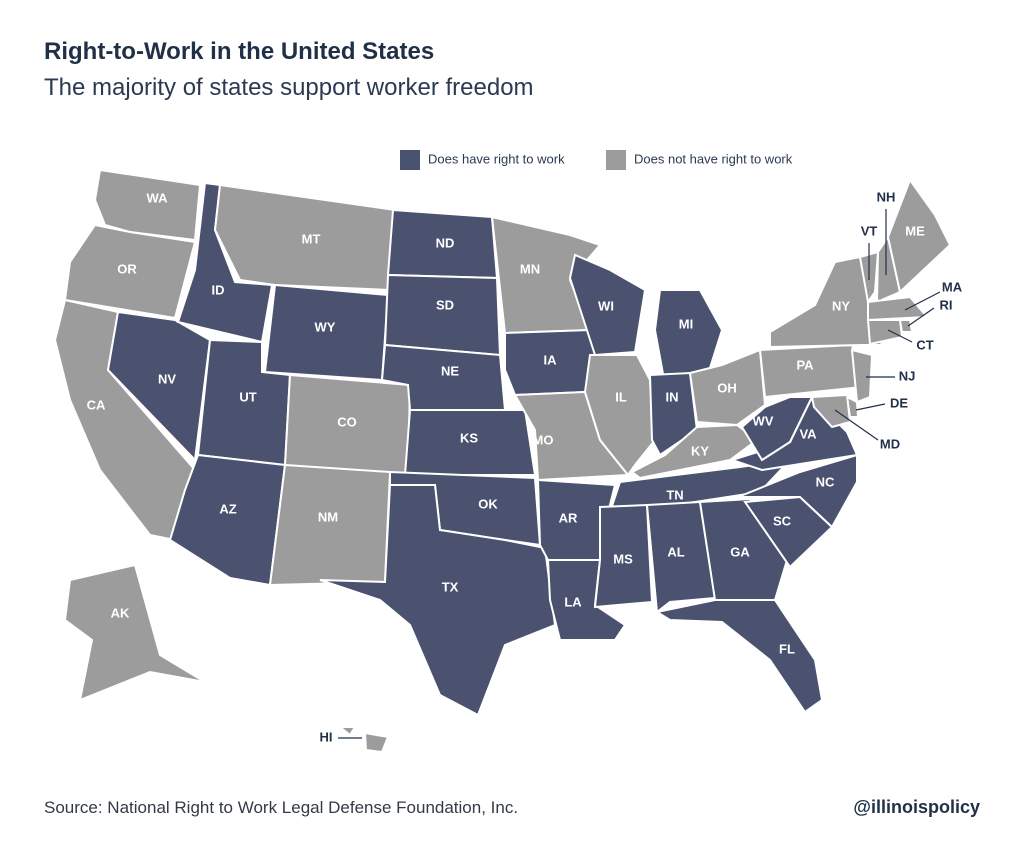 This screenshot has width=1024, height=859. Describe the element at coordinates (450, 370) in the screenshot. I see `state-label: NE` at that location.